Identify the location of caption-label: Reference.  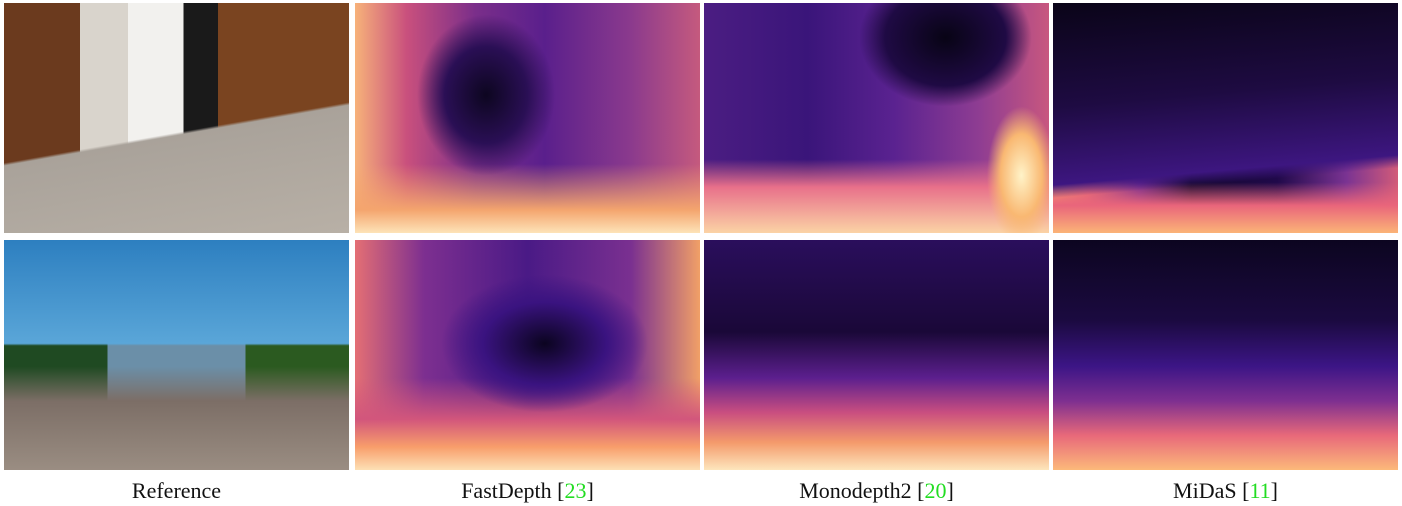
(176, 490).